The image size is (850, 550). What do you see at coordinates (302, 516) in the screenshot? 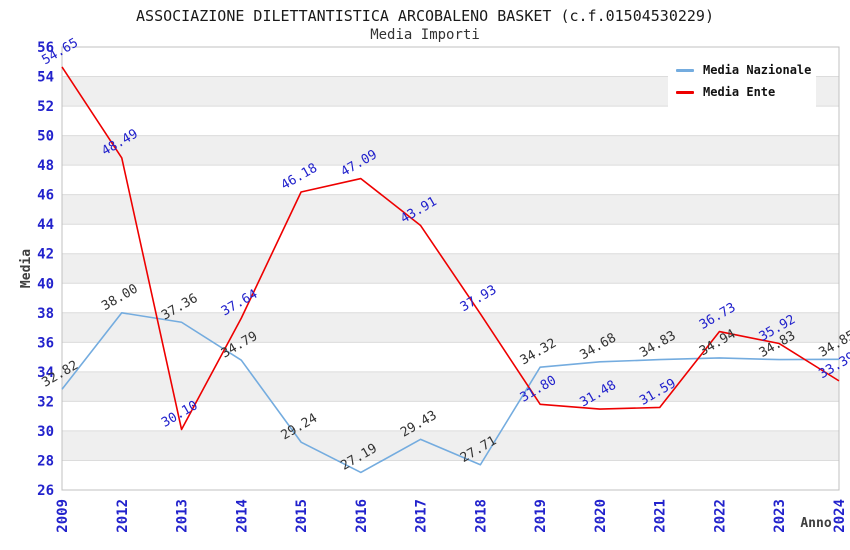
I see `x-tick-label: 2015` at bounding box center [302, 516].